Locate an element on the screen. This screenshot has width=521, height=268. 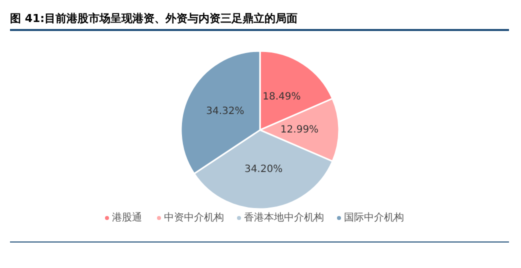
legend-label: 中资中介机构 is located at coordinates (194, 218).